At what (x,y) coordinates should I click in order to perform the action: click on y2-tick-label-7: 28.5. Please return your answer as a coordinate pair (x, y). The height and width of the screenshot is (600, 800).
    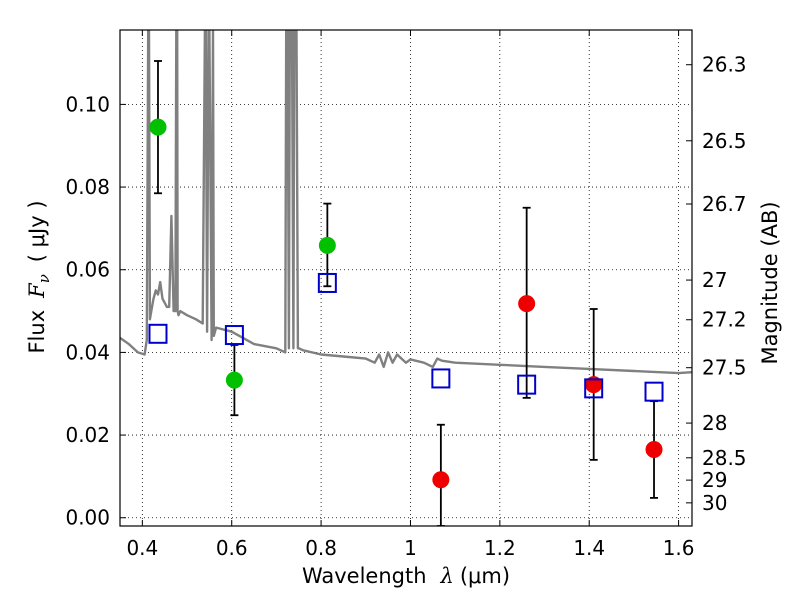
    Looking at the image, I should click on (724, 458).